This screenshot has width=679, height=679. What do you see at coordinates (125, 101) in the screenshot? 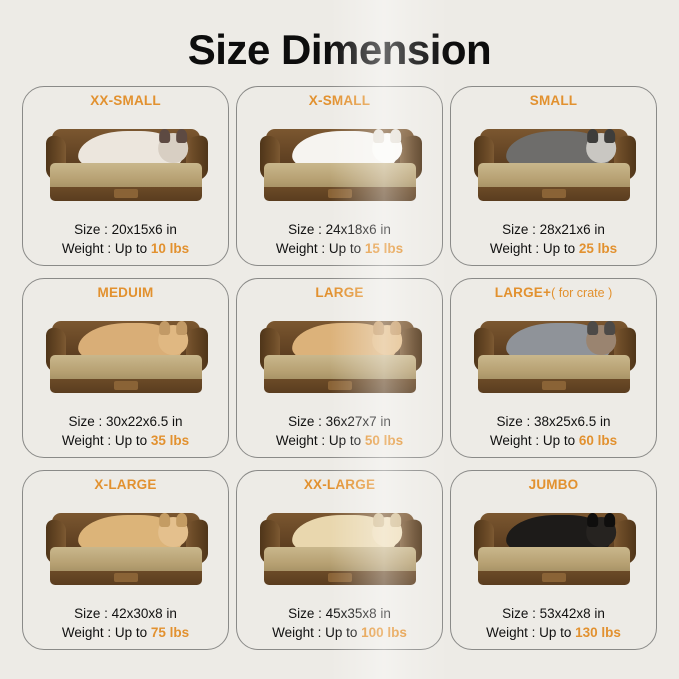
I see `card-title: XX-SMALL` at bounding box center [125, 101].